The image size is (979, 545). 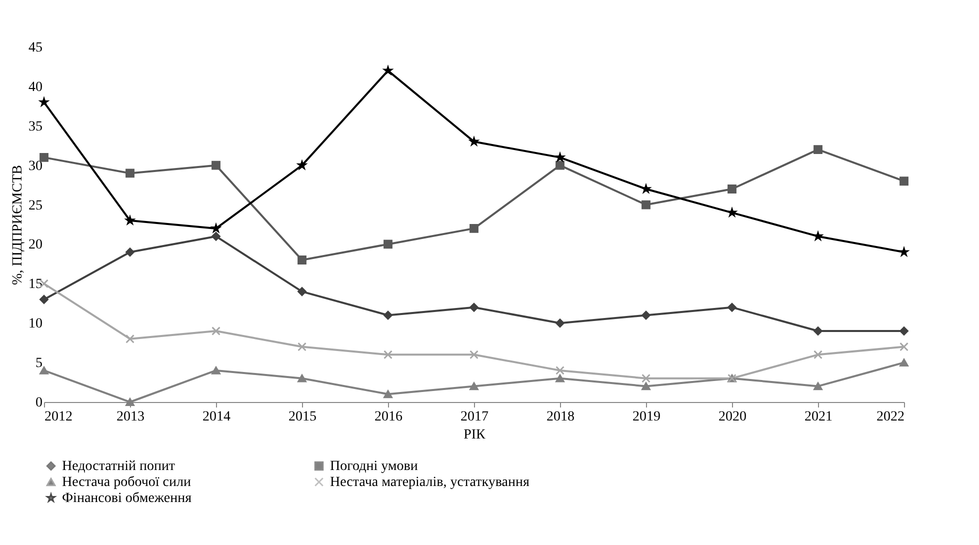 I want to click on y-tick-label: 10, so click(x=35, y=324).